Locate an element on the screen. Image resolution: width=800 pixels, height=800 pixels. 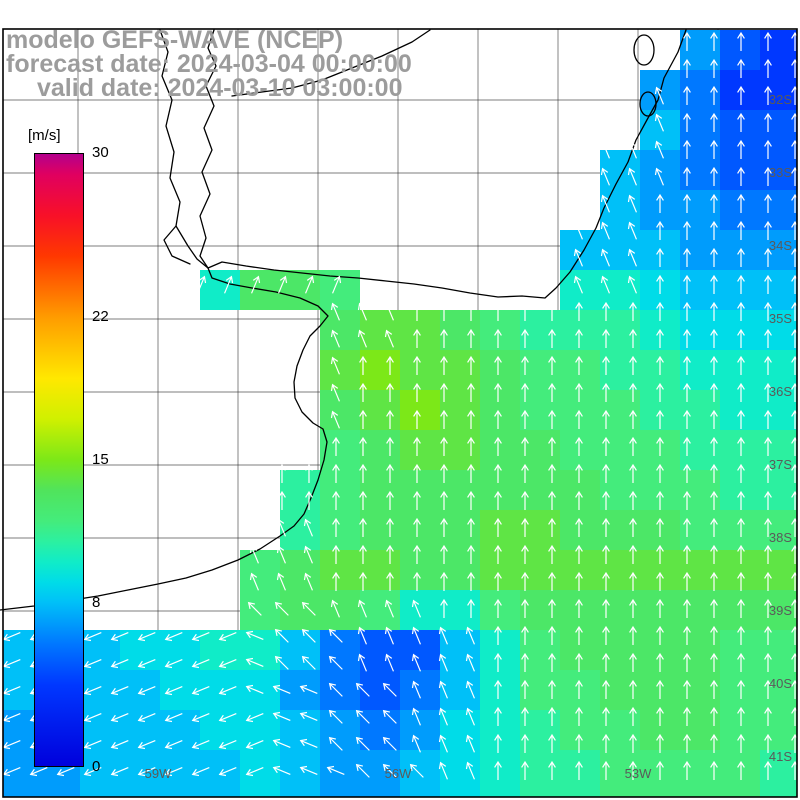
colorbar-tick-label: 8 is located at coordinates (96, 603).